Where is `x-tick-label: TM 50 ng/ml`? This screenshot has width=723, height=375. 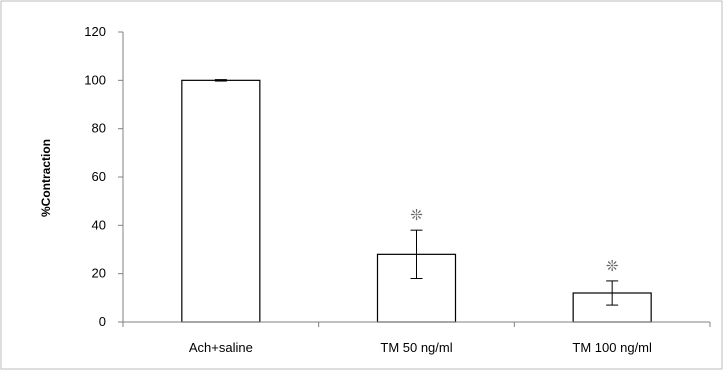 x-tick-label: TM 50 ng/ml is located at coordinates (416, 347).